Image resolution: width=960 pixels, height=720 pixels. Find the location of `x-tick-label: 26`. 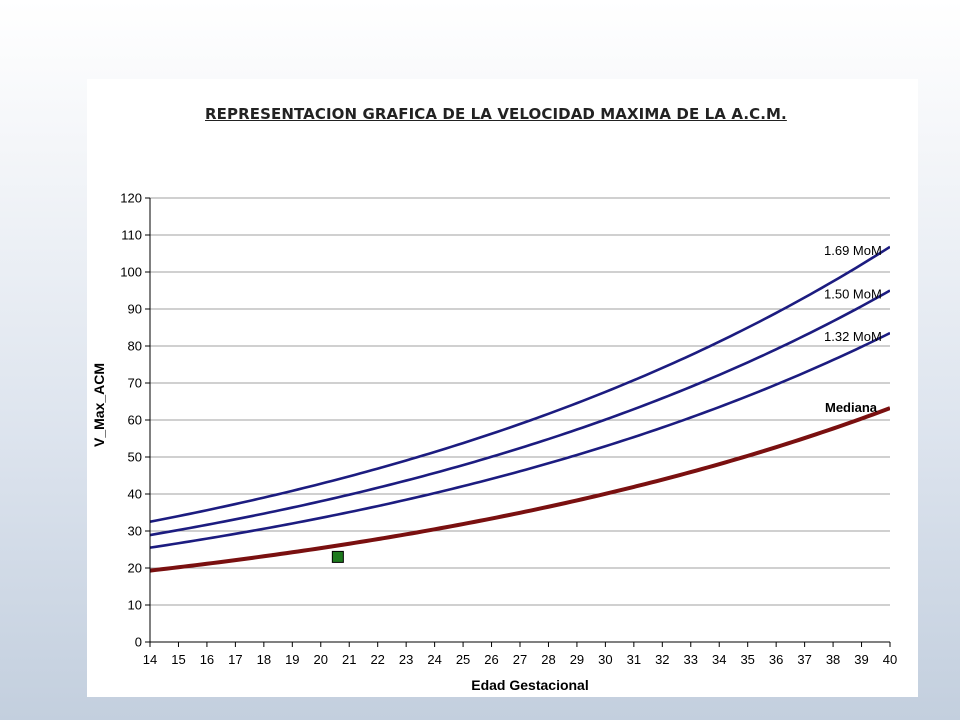

x-tick-label: 26 is located at coordinates (491, 659).